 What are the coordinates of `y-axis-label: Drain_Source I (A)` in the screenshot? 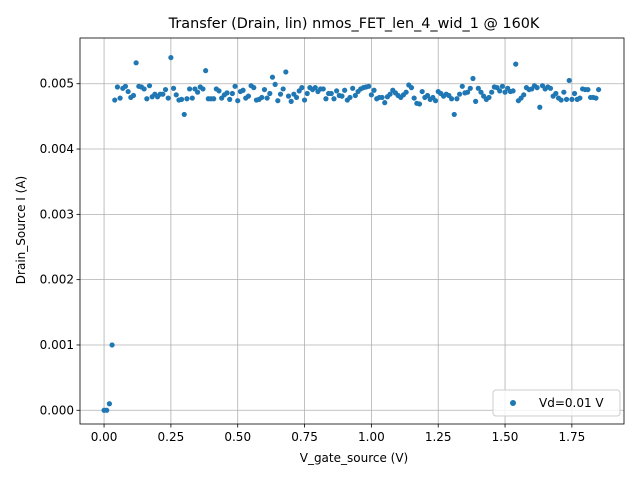 It's located at (21, 230).